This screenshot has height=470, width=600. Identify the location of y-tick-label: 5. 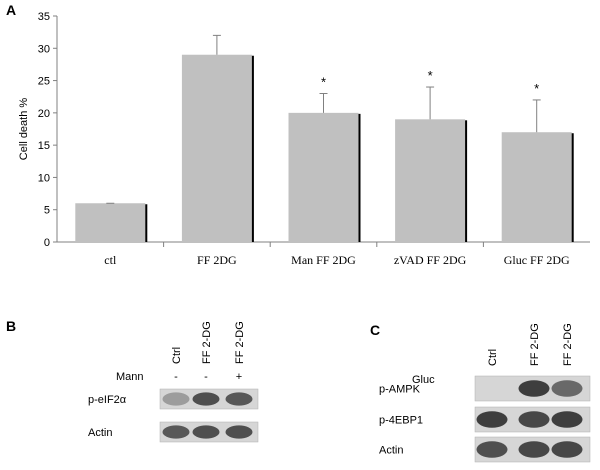
(47, 211).